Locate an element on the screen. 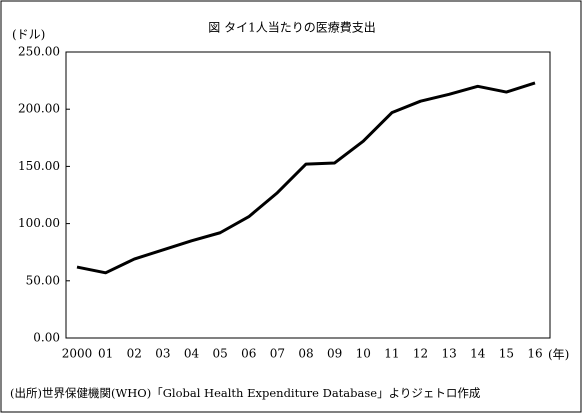 The height and width of the screenshot is (418, 583). x-tick-label: 14 is located at coordinates (478, 354).